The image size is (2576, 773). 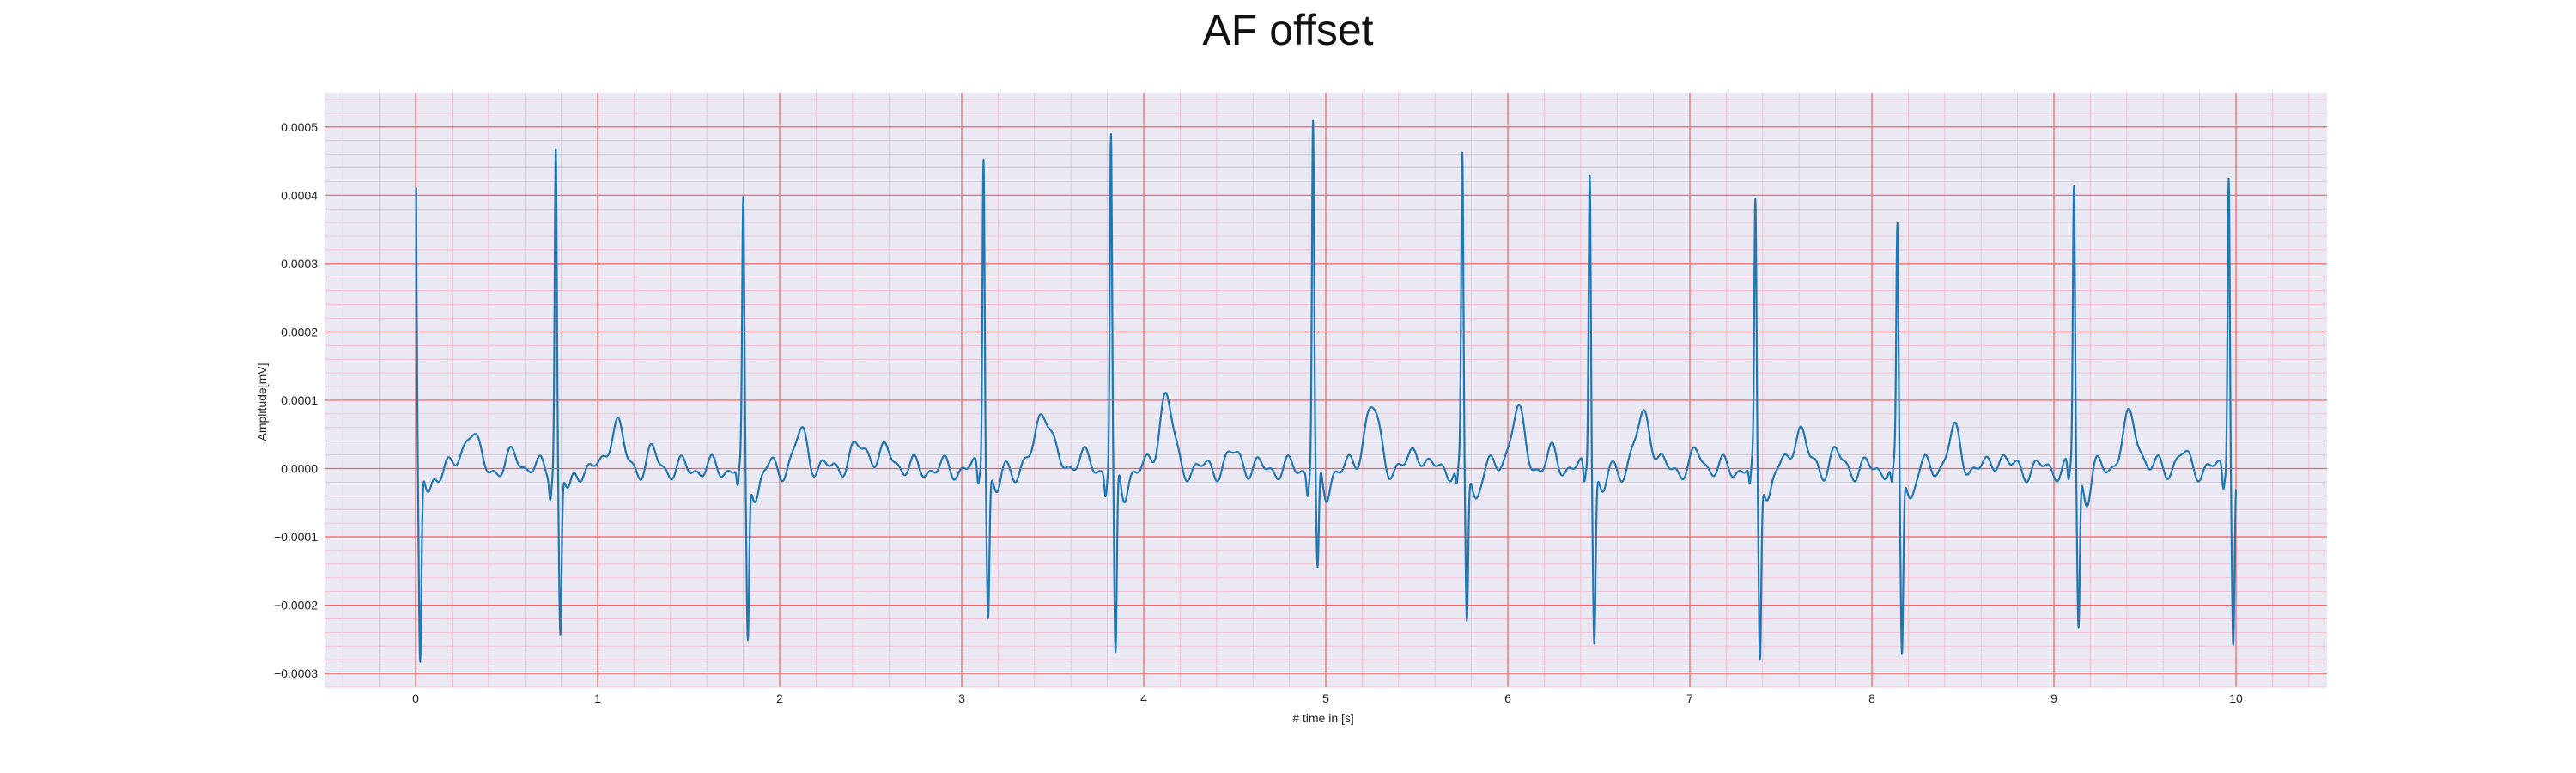 I want to click on x-tick-label: 5, so click(x=1325, y=698).